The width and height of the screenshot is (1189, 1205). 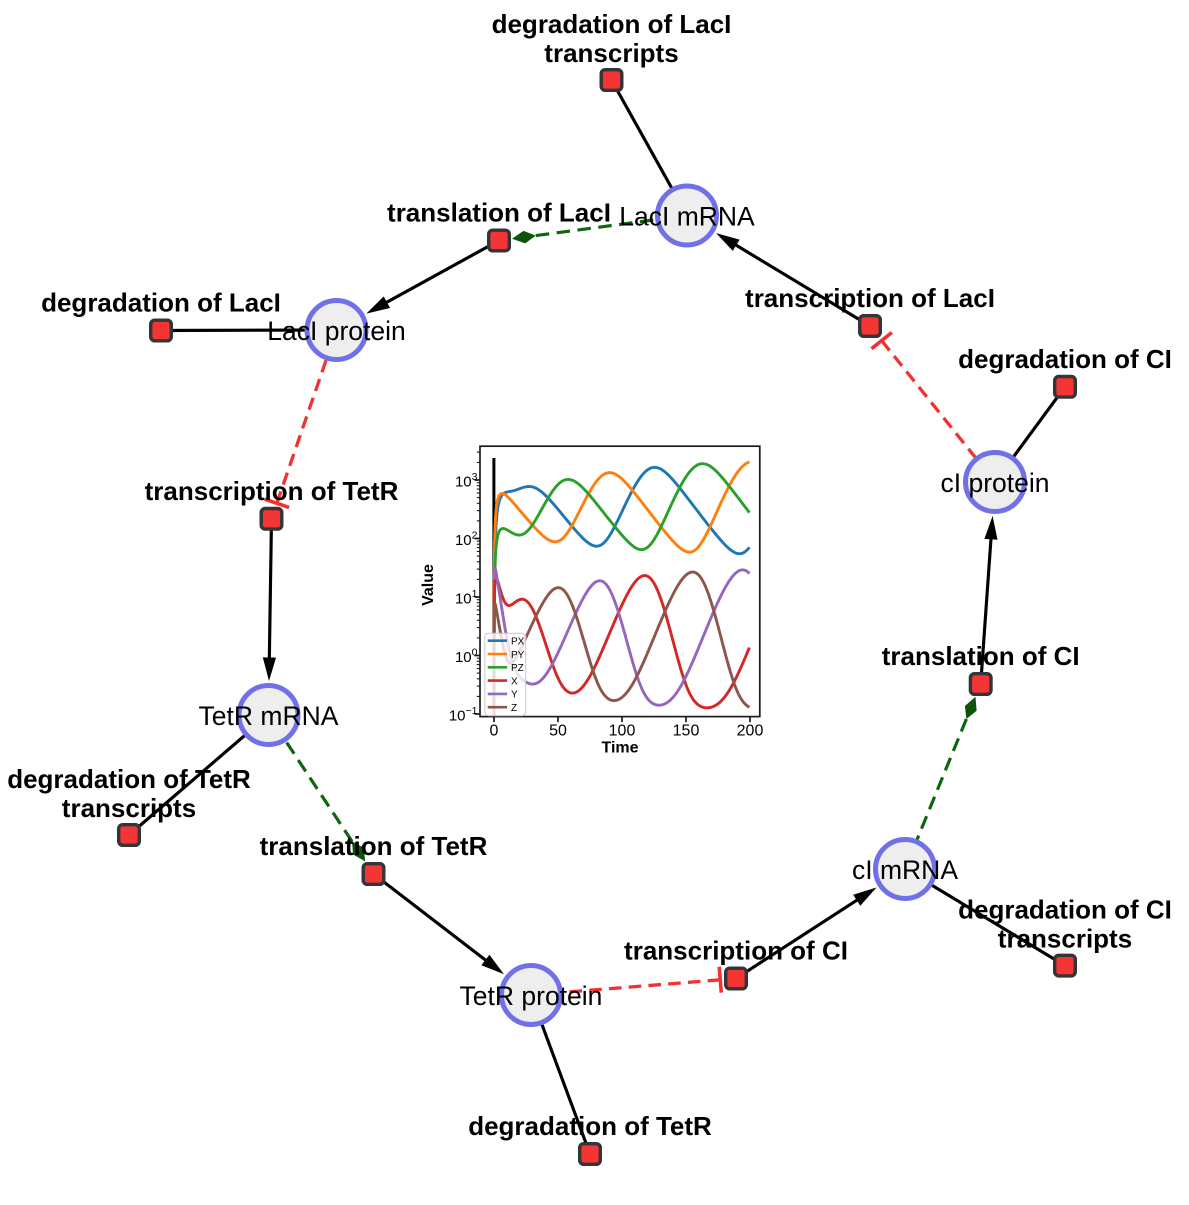 I want to click on svg-text: cI mRNA, so click(x=905, y=870).